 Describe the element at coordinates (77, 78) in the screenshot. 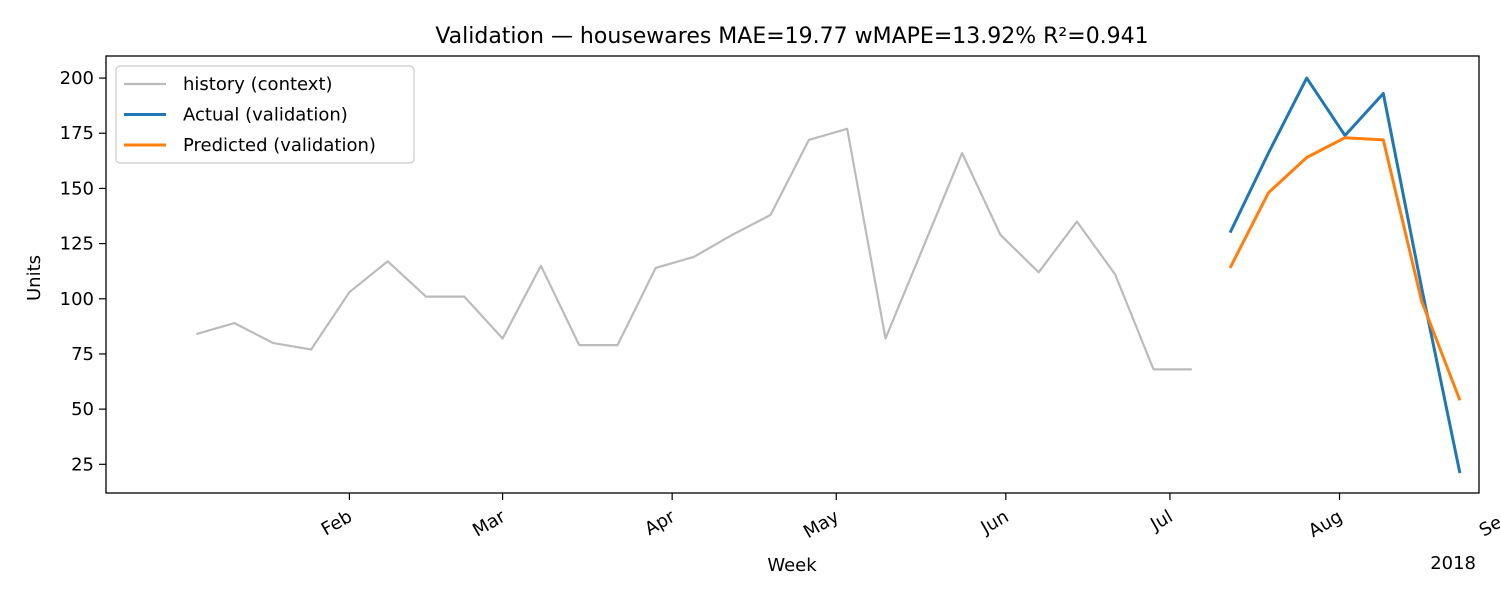

I see `y-tick-label: 200` at that location.